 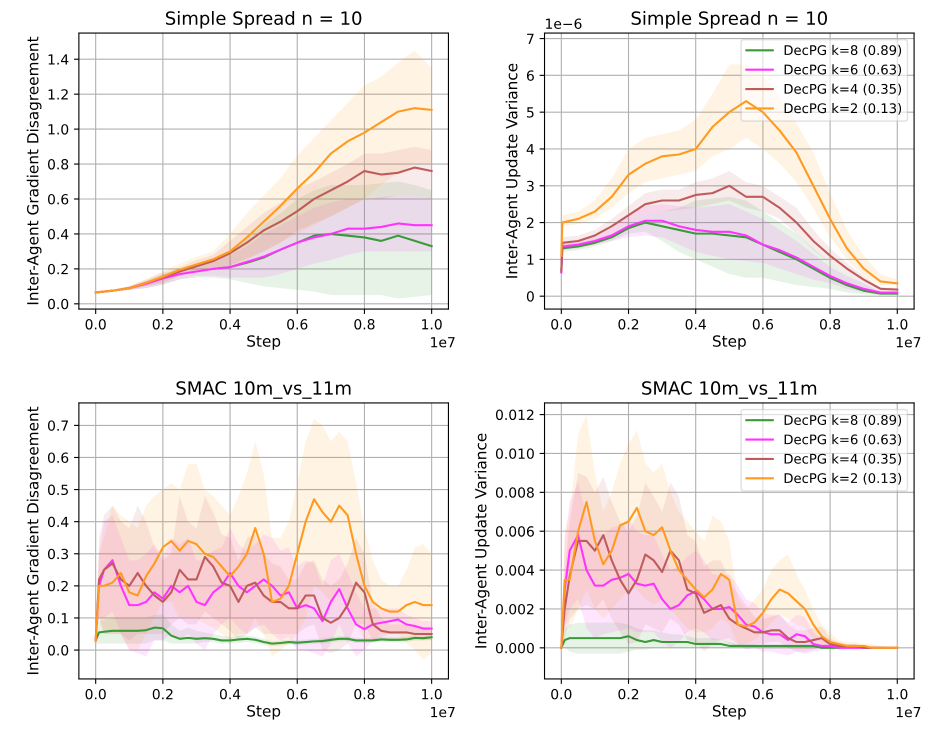 I want to click on y-tick-label: 0.004, so click(x=515, y=570).